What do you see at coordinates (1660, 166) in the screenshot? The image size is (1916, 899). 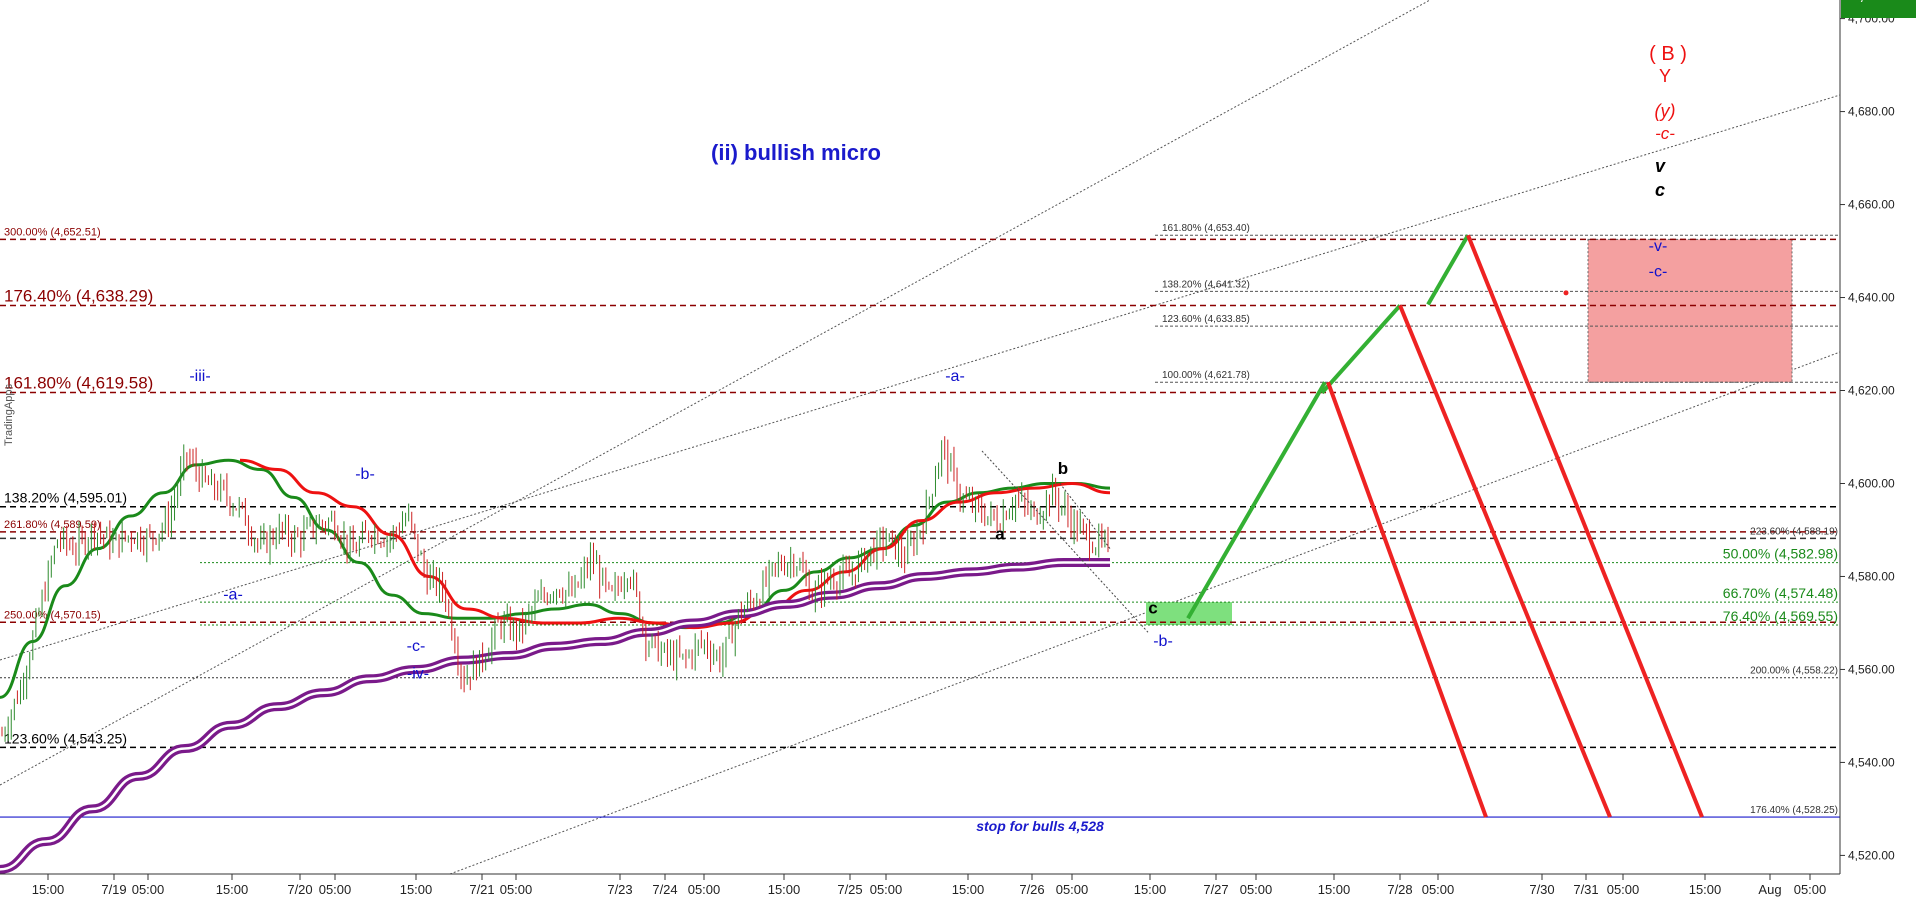 I see `degree-label-5: v` at bounding box center [1660, 166].